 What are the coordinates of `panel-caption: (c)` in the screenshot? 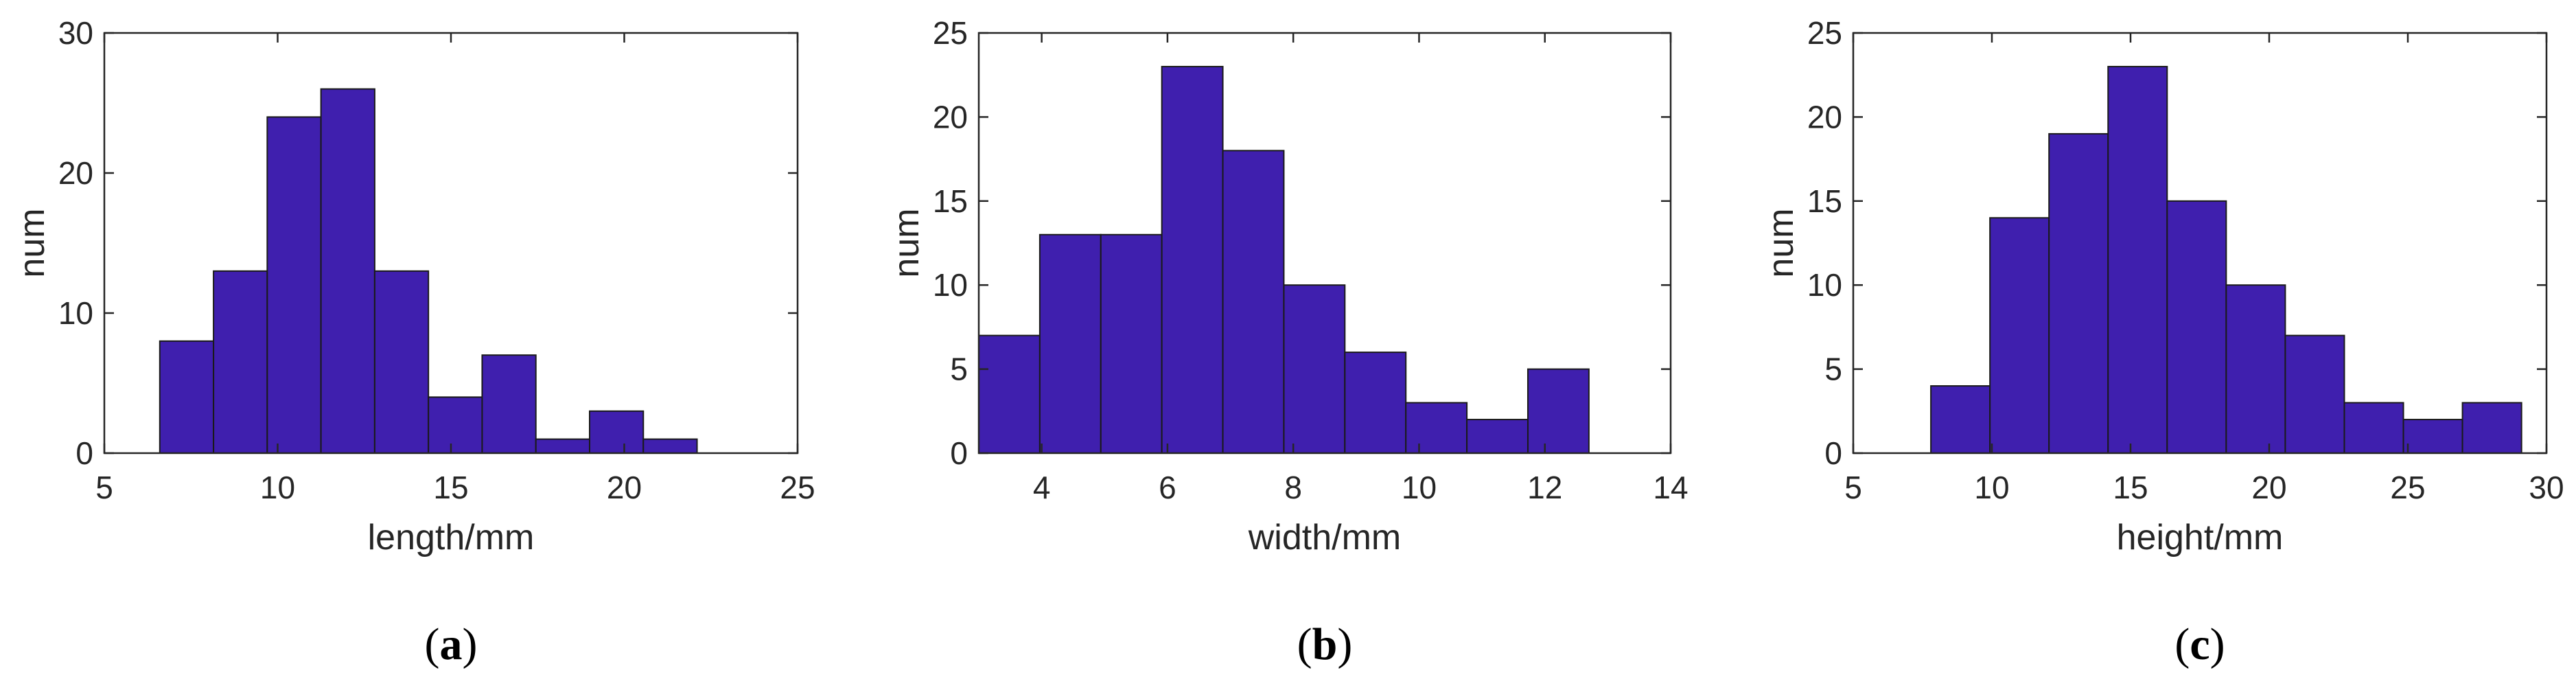 It's located at (2199, 644).